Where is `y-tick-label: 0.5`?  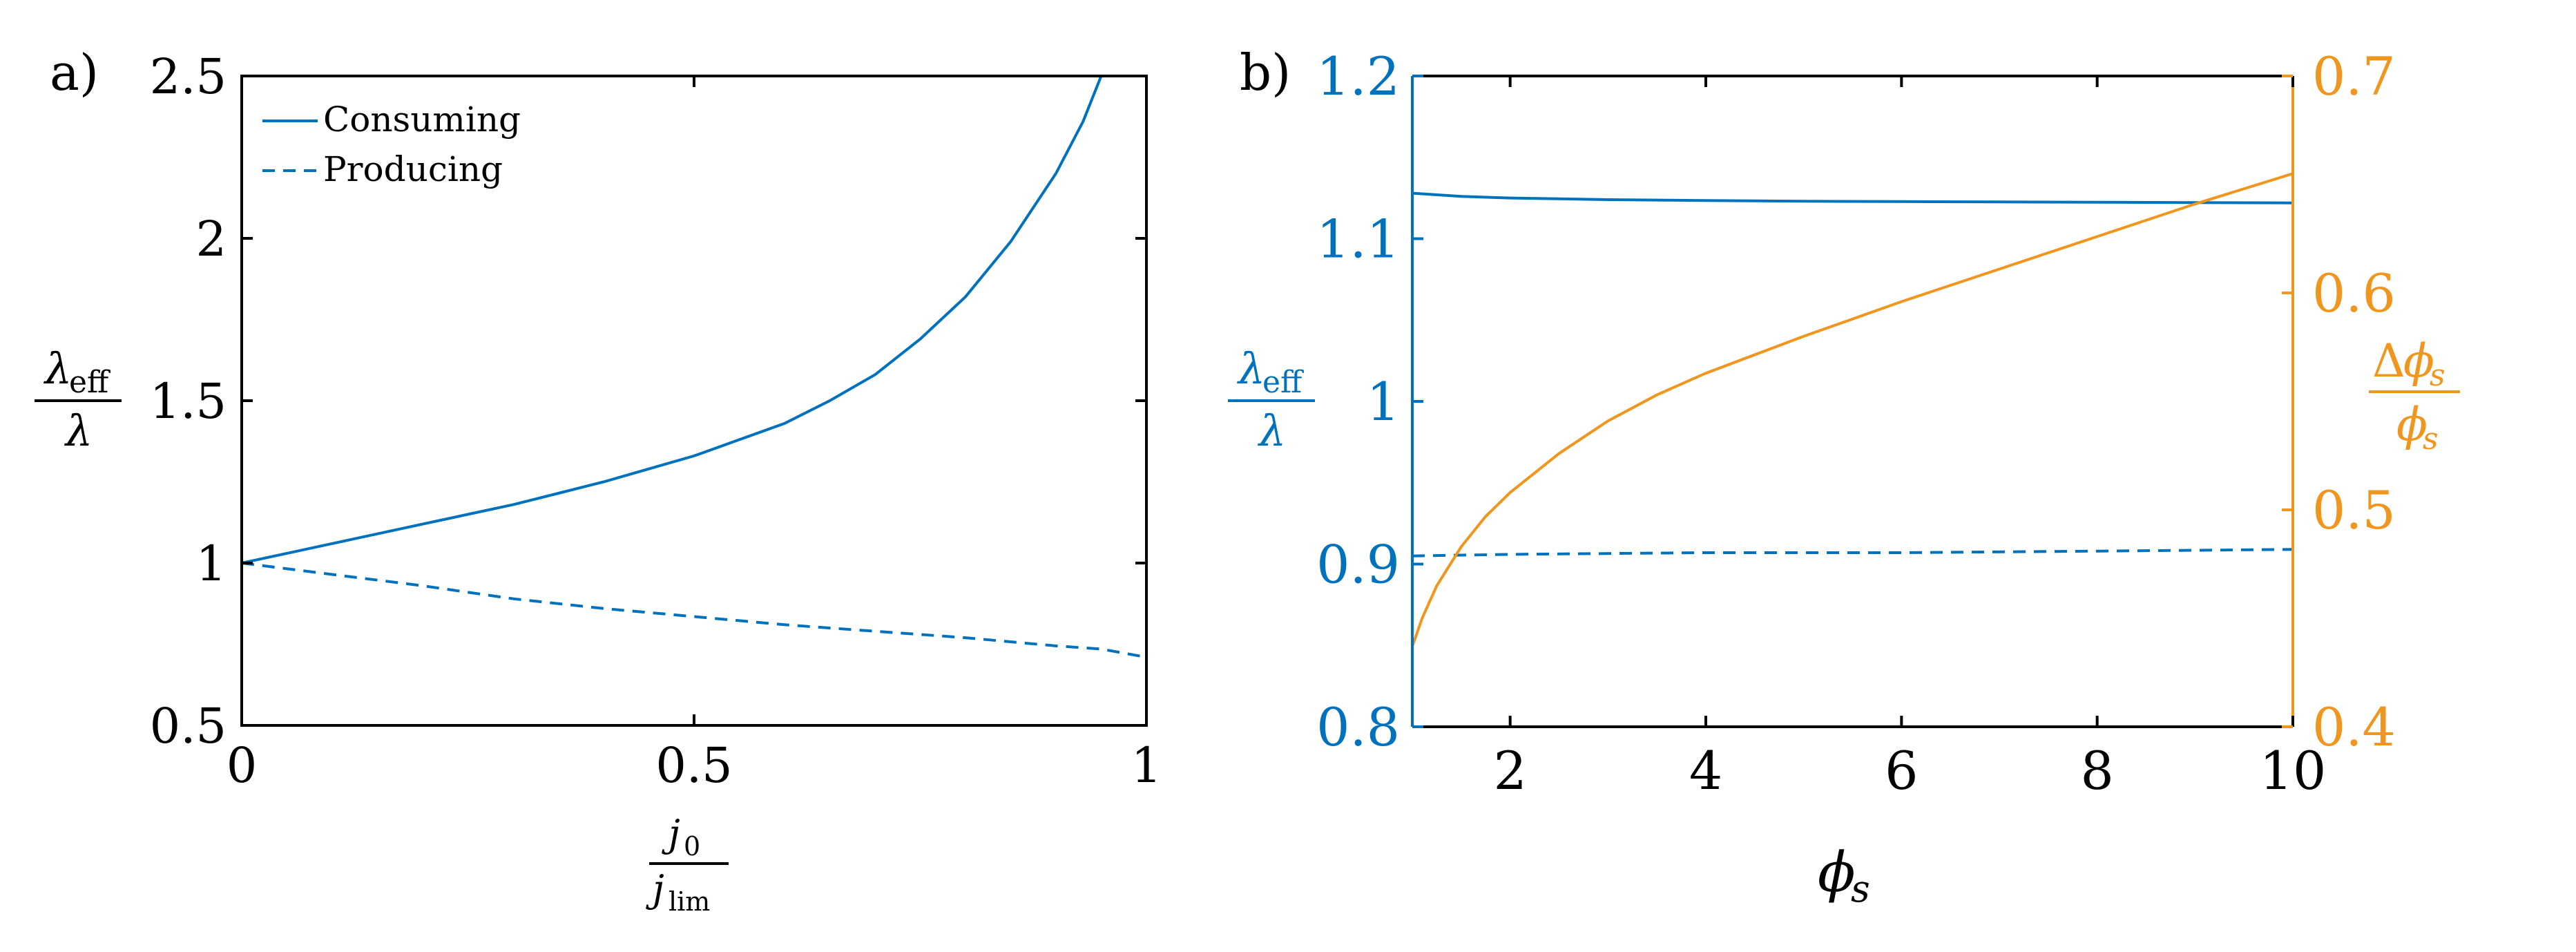 y-tick-label: 0.5 is located at coordinates (188, 726).